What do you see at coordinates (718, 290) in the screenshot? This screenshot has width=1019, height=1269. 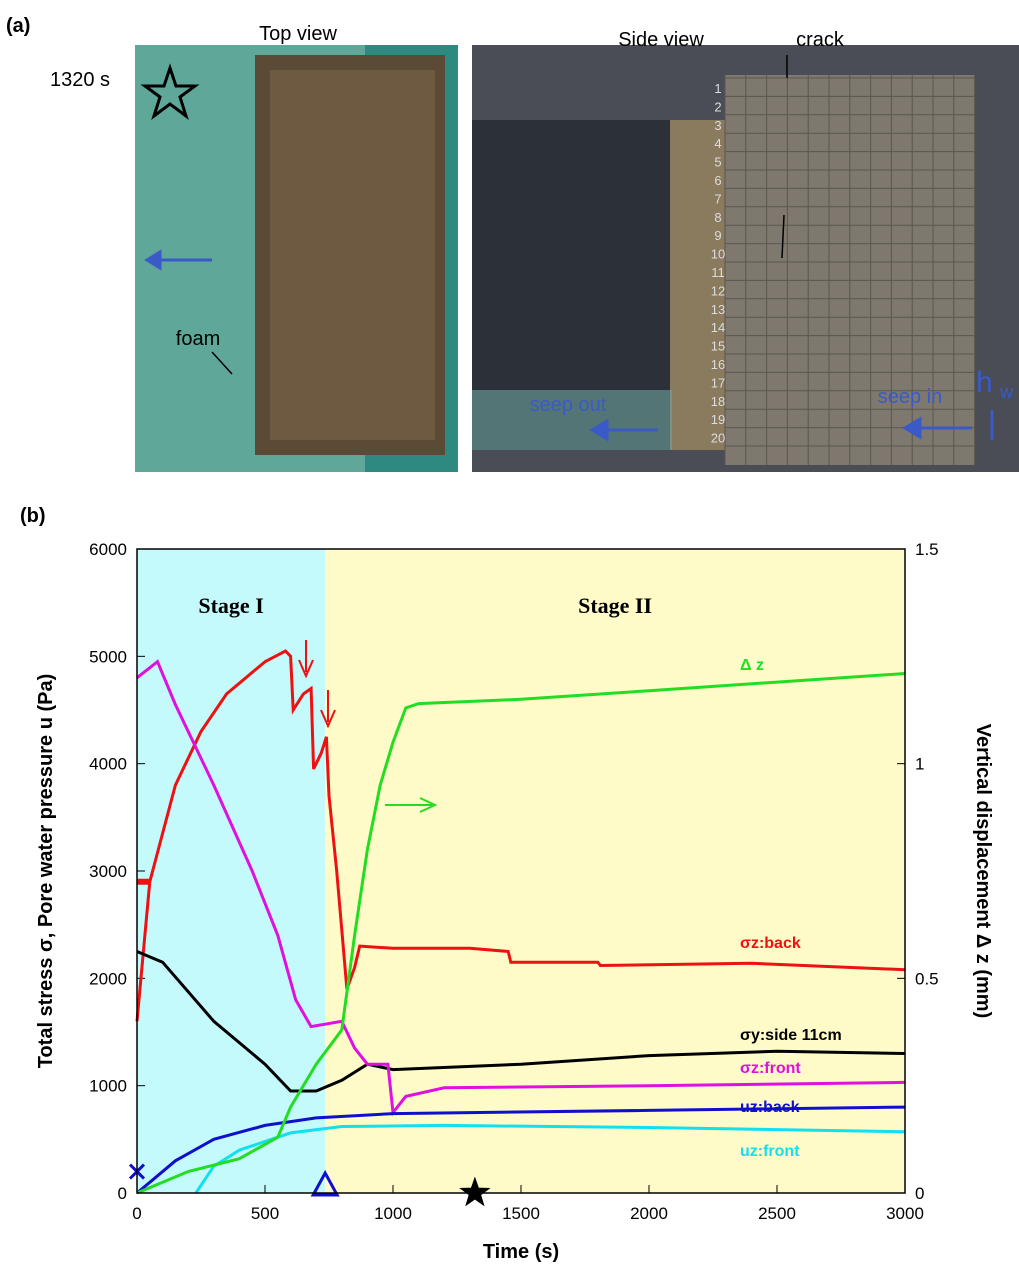 I see `ruler-label: 12` at bounding box center [718, 290].